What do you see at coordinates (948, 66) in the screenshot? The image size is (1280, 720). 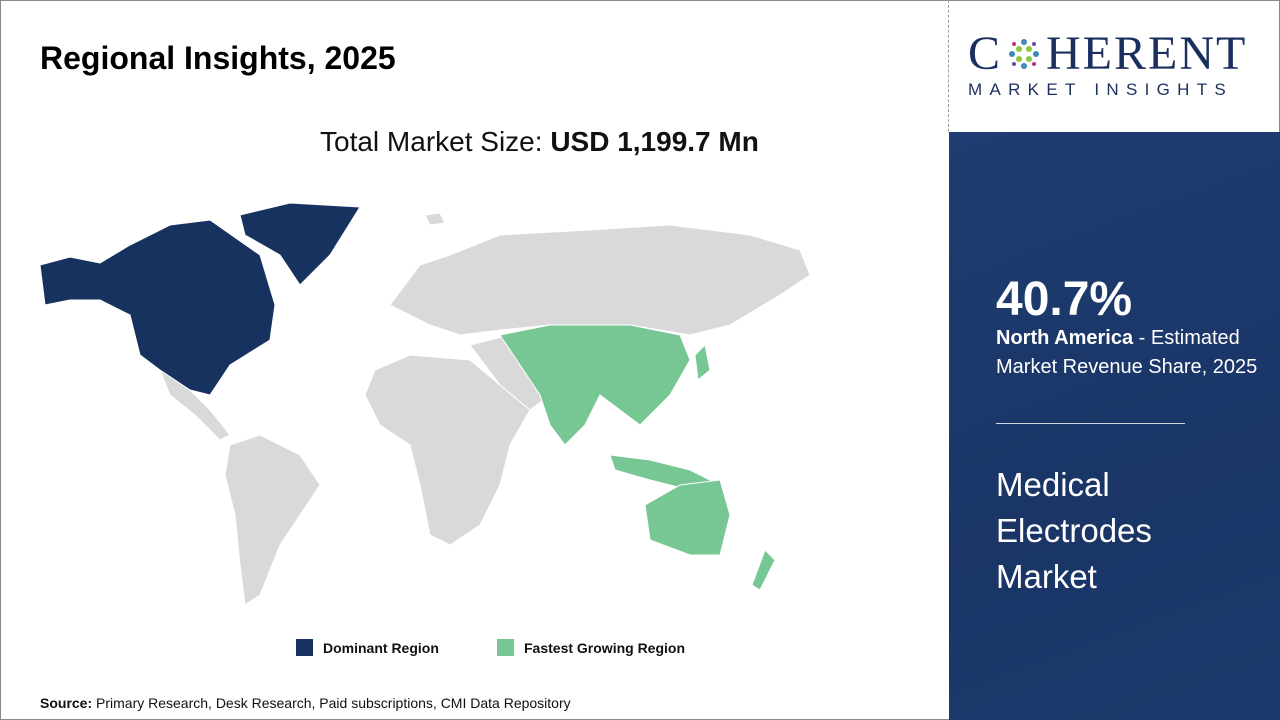 I see `divider` at bounding box center [948, 66].